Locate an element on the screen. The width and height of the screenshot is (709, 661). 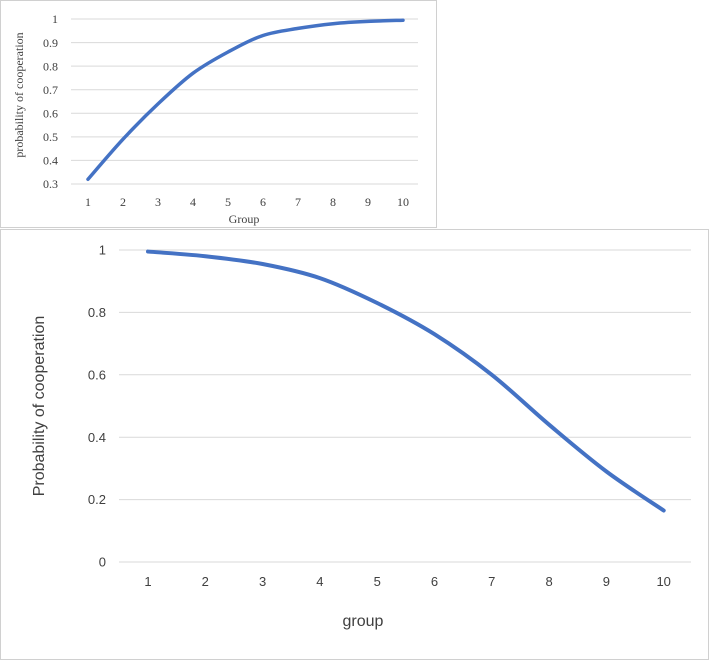
y-tick-label: 0.5 is located at coordinates (50, 137).